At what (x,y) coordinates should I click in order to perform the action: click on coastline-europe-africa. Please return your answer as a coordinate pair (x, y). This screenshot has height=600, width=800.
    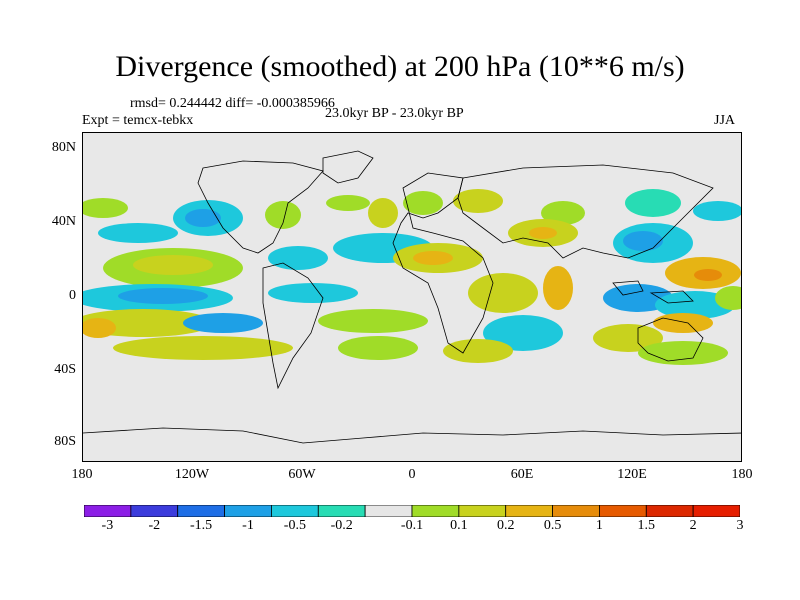
    Looking at the image, I should click on (443, 263).